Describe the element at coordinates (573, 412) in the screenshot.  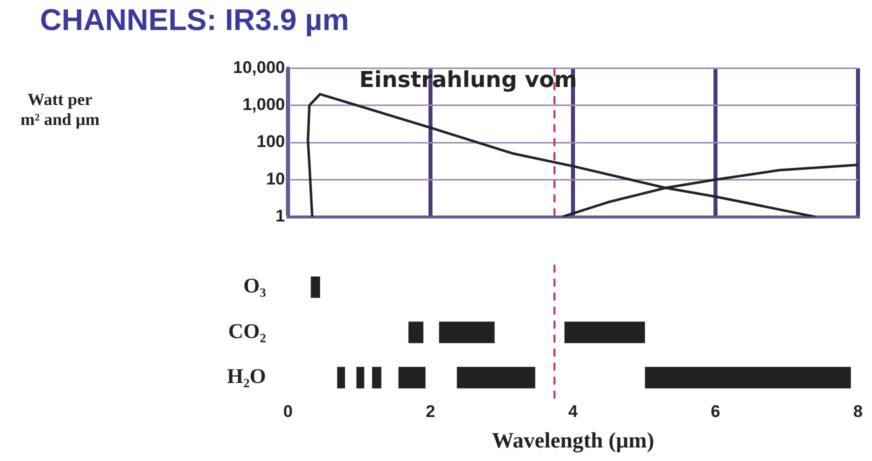
I see `x-tick-label: 4` at that location.